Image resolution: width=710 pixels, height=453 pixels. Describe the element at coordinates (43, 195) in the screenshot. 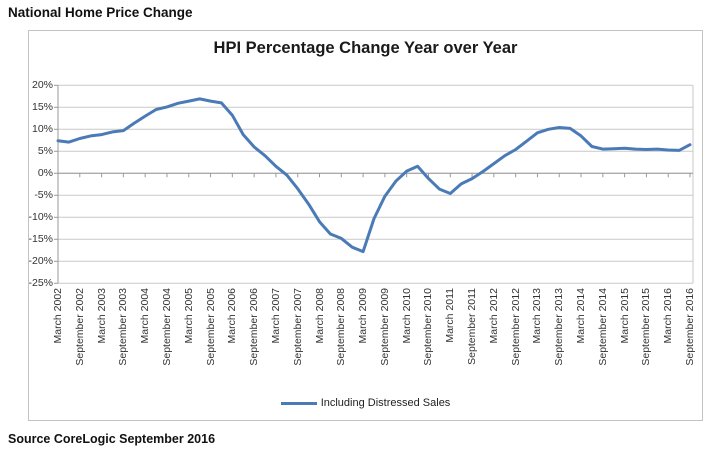

I see `y-axis-label: -5%` at that location.